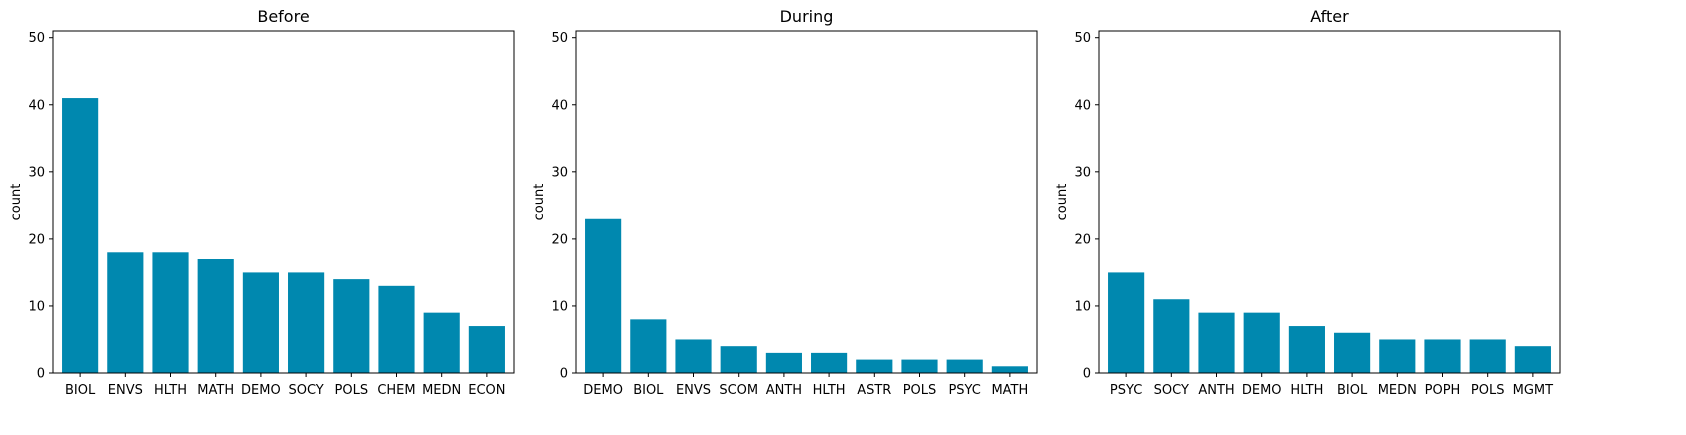 The height and width of the screenshot is (435, 1686). I want to click on x-tick-label: SCOM, so click(738, 390).